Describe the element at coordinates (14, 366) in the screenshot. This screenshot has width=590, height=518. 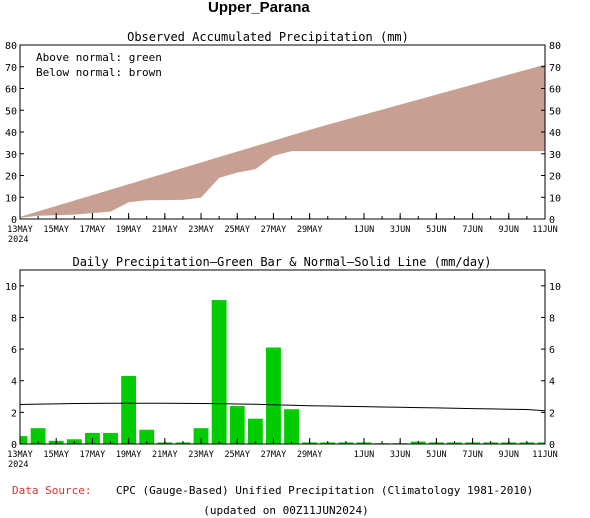
I see `bottom-y-axis-left: 0 2 4 6 8 10` at that location.